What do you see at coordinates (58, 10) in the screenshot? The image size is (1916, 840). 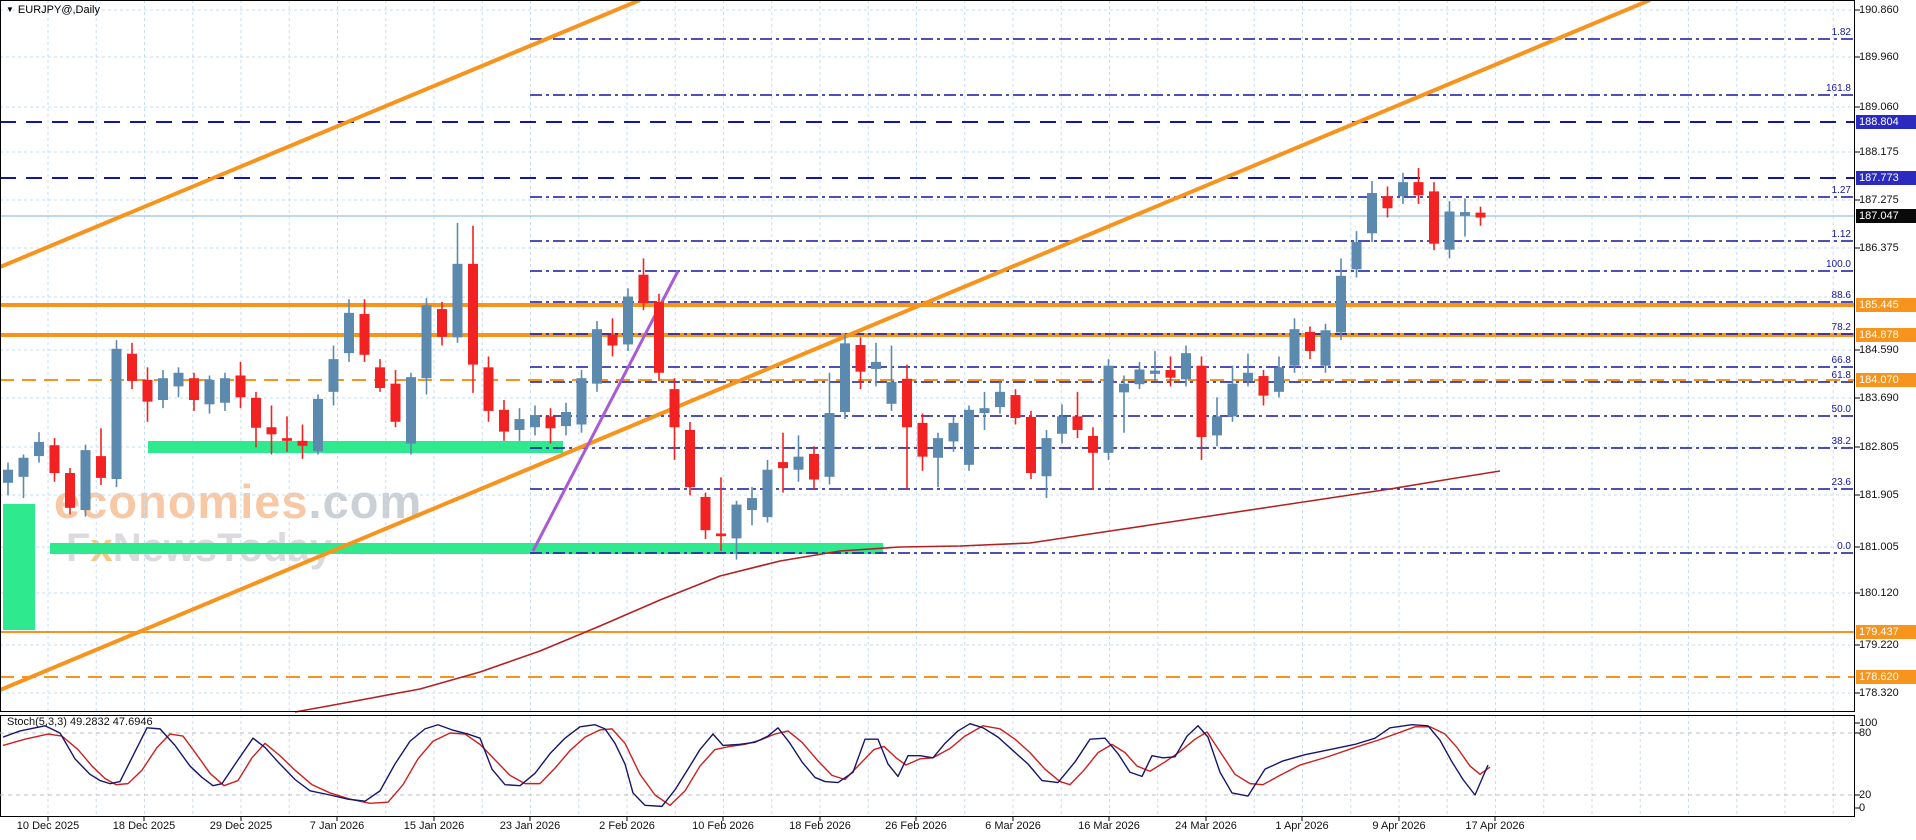 I see `symbol-text: EURJPY@,Daily` at bounding box center [58, 10].